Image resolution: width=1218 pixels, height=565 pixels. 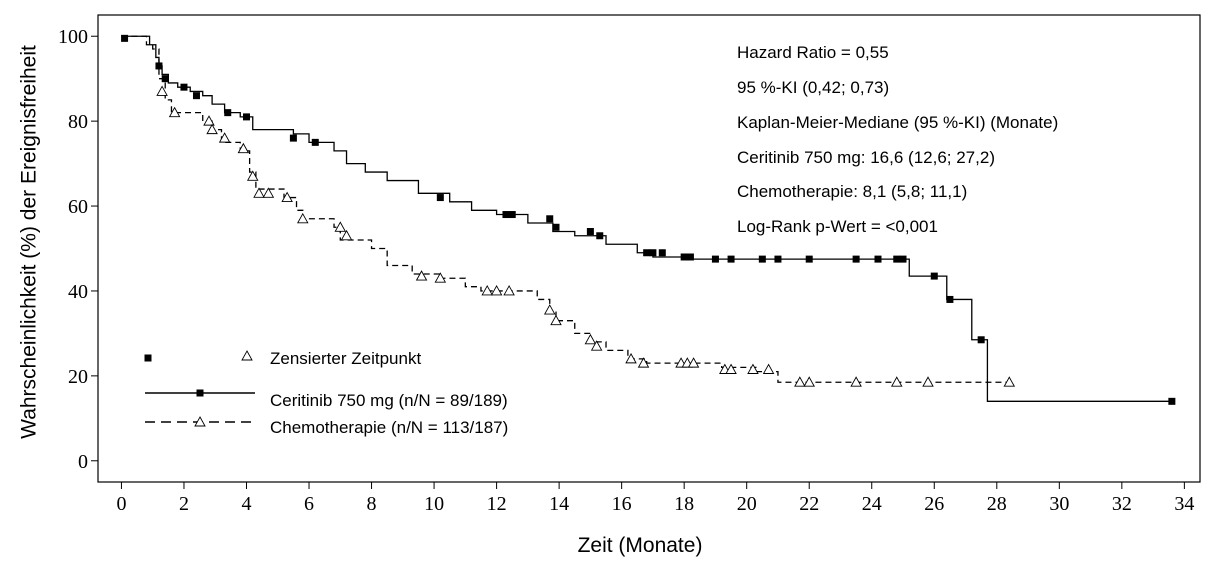 What do you see at coordinates (934, 504) in the screenshot?
I see `x-tick-label: 26` at bounding box center [934, 504].